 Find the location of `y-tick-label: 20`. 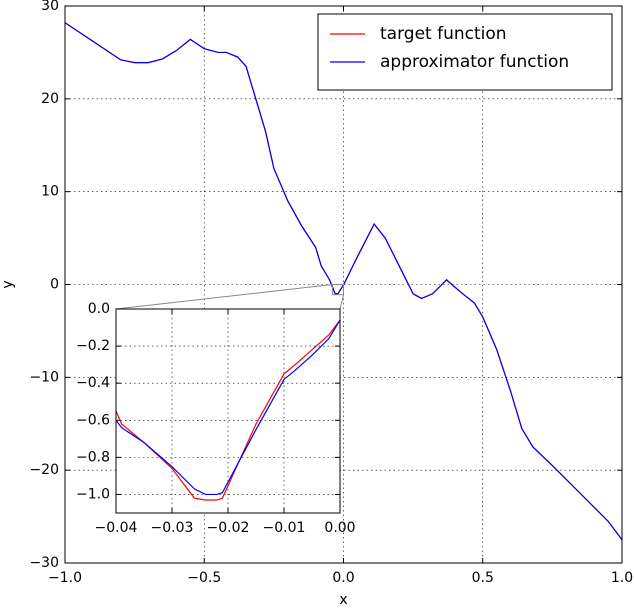

y-tick-label: 20 is located at coordinates (50, 99).